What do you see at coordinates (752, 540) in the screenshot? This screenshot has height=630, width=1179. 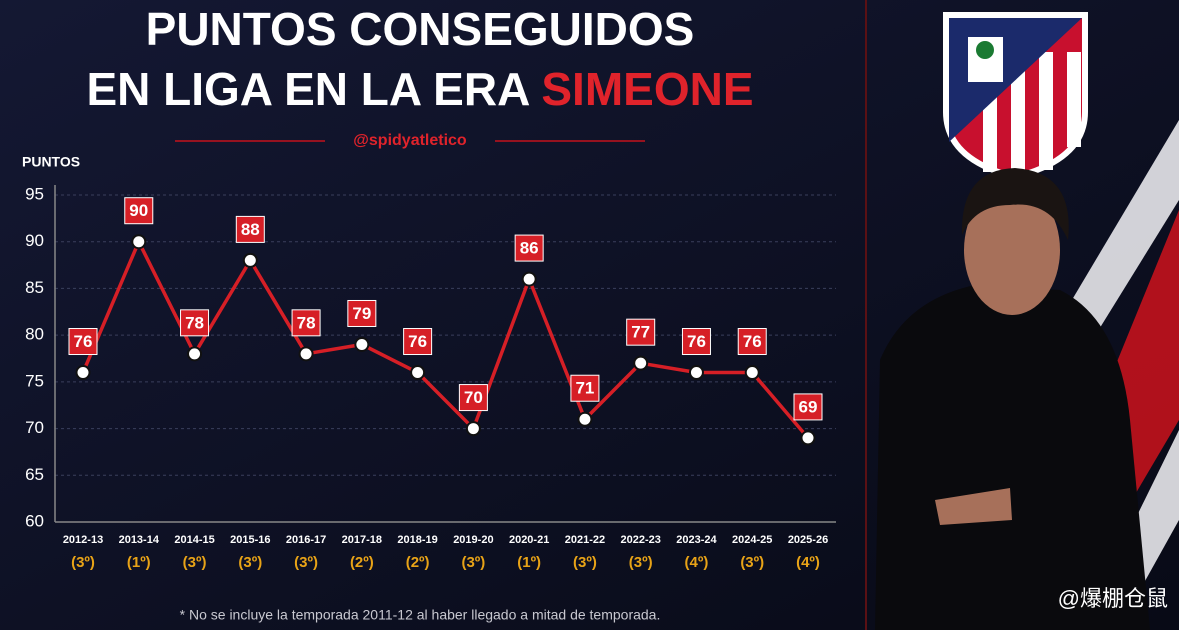 I see `x-tick-label: 2024-25` at bounding box center [752, 540].